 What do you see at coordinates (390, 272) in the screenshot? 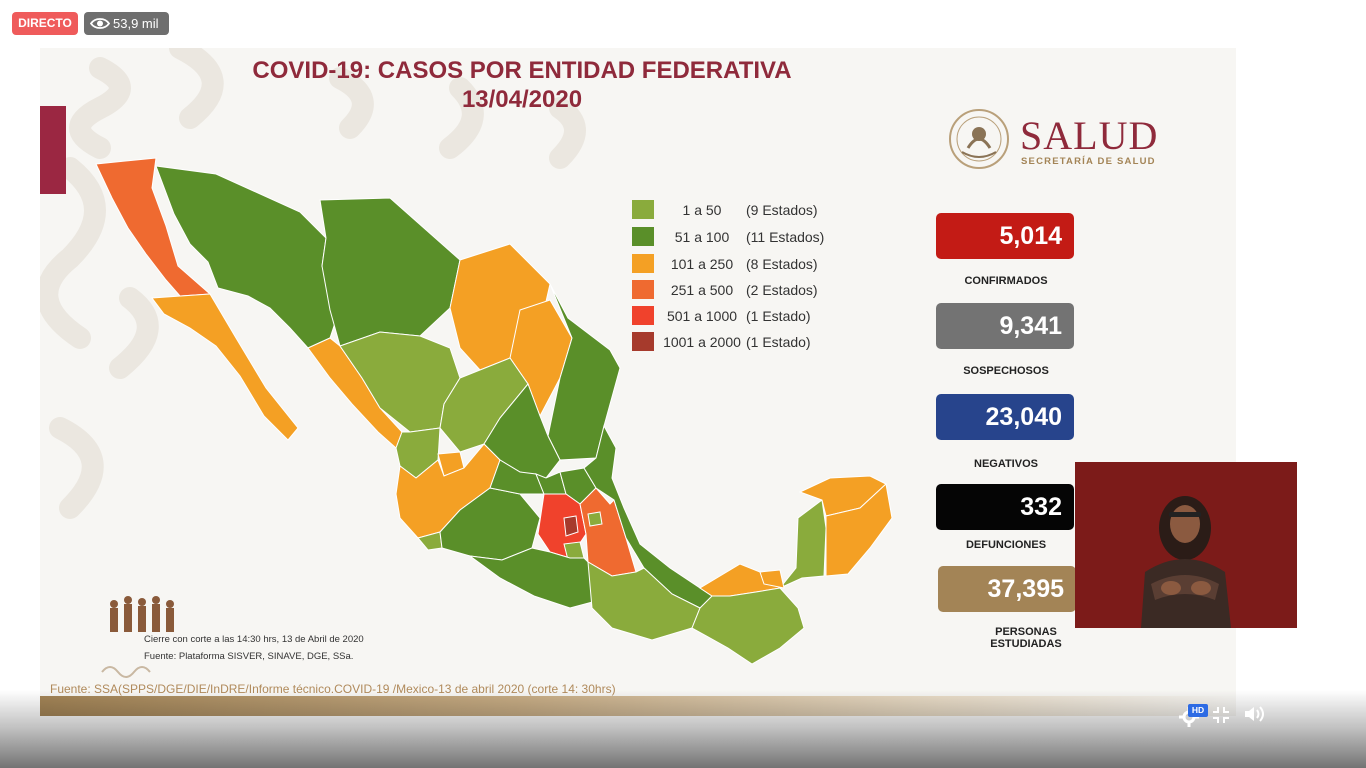
I see `state-chihuahua` at bounding box center [390, 272].